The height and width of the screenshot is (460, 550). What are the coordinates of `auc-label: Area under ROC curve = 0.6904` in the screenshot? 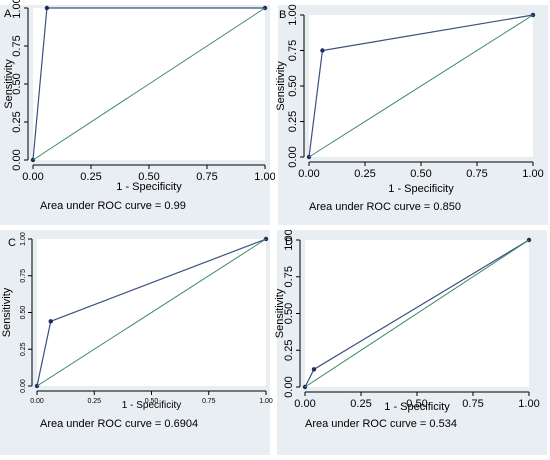 It's located at (119, 424).